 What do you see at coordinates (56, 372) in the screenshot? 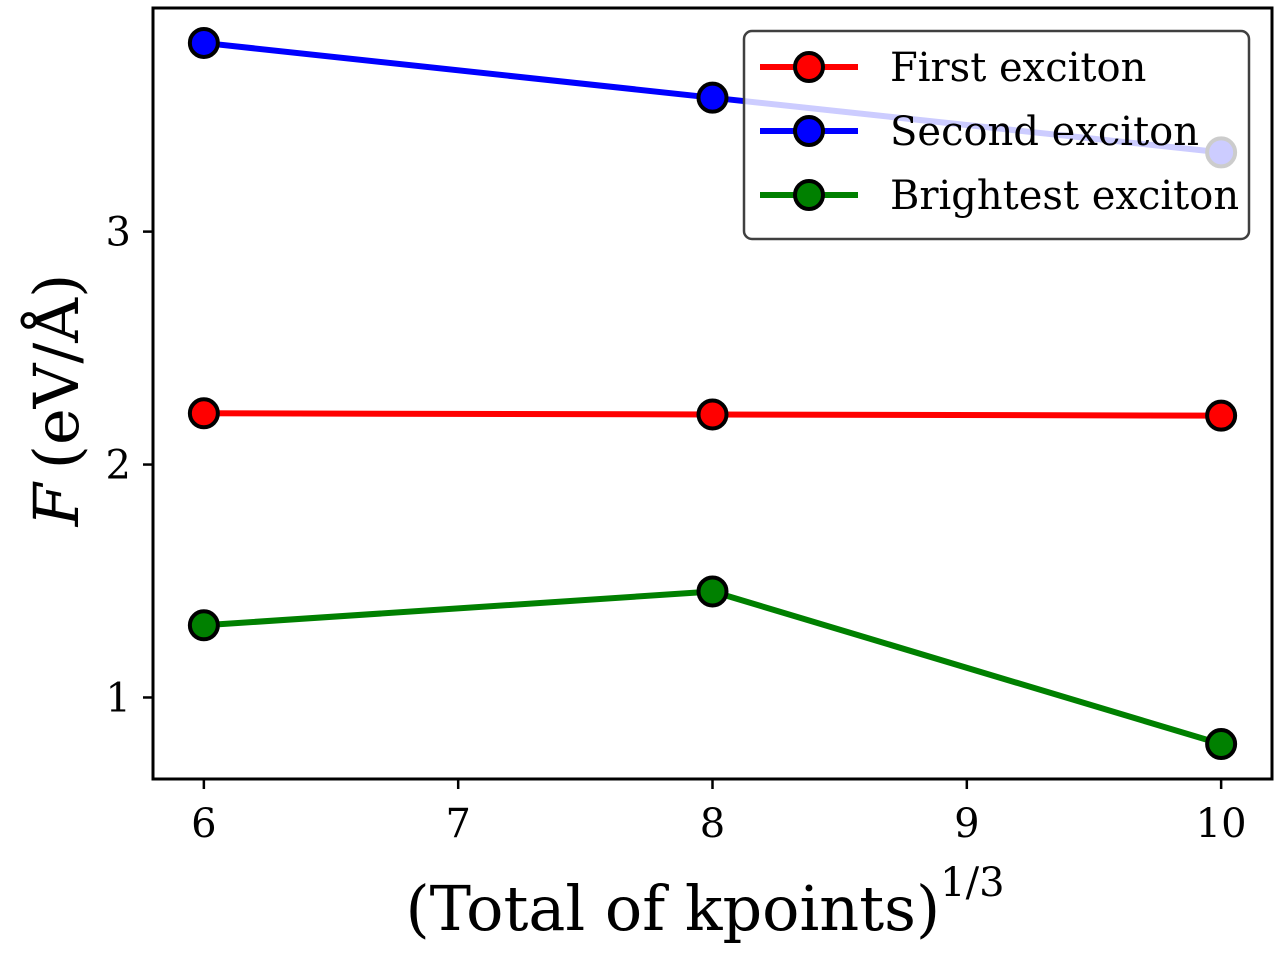
I see `y-axis-label-unit: (eV/Å)` at bounding box center [56, 372].